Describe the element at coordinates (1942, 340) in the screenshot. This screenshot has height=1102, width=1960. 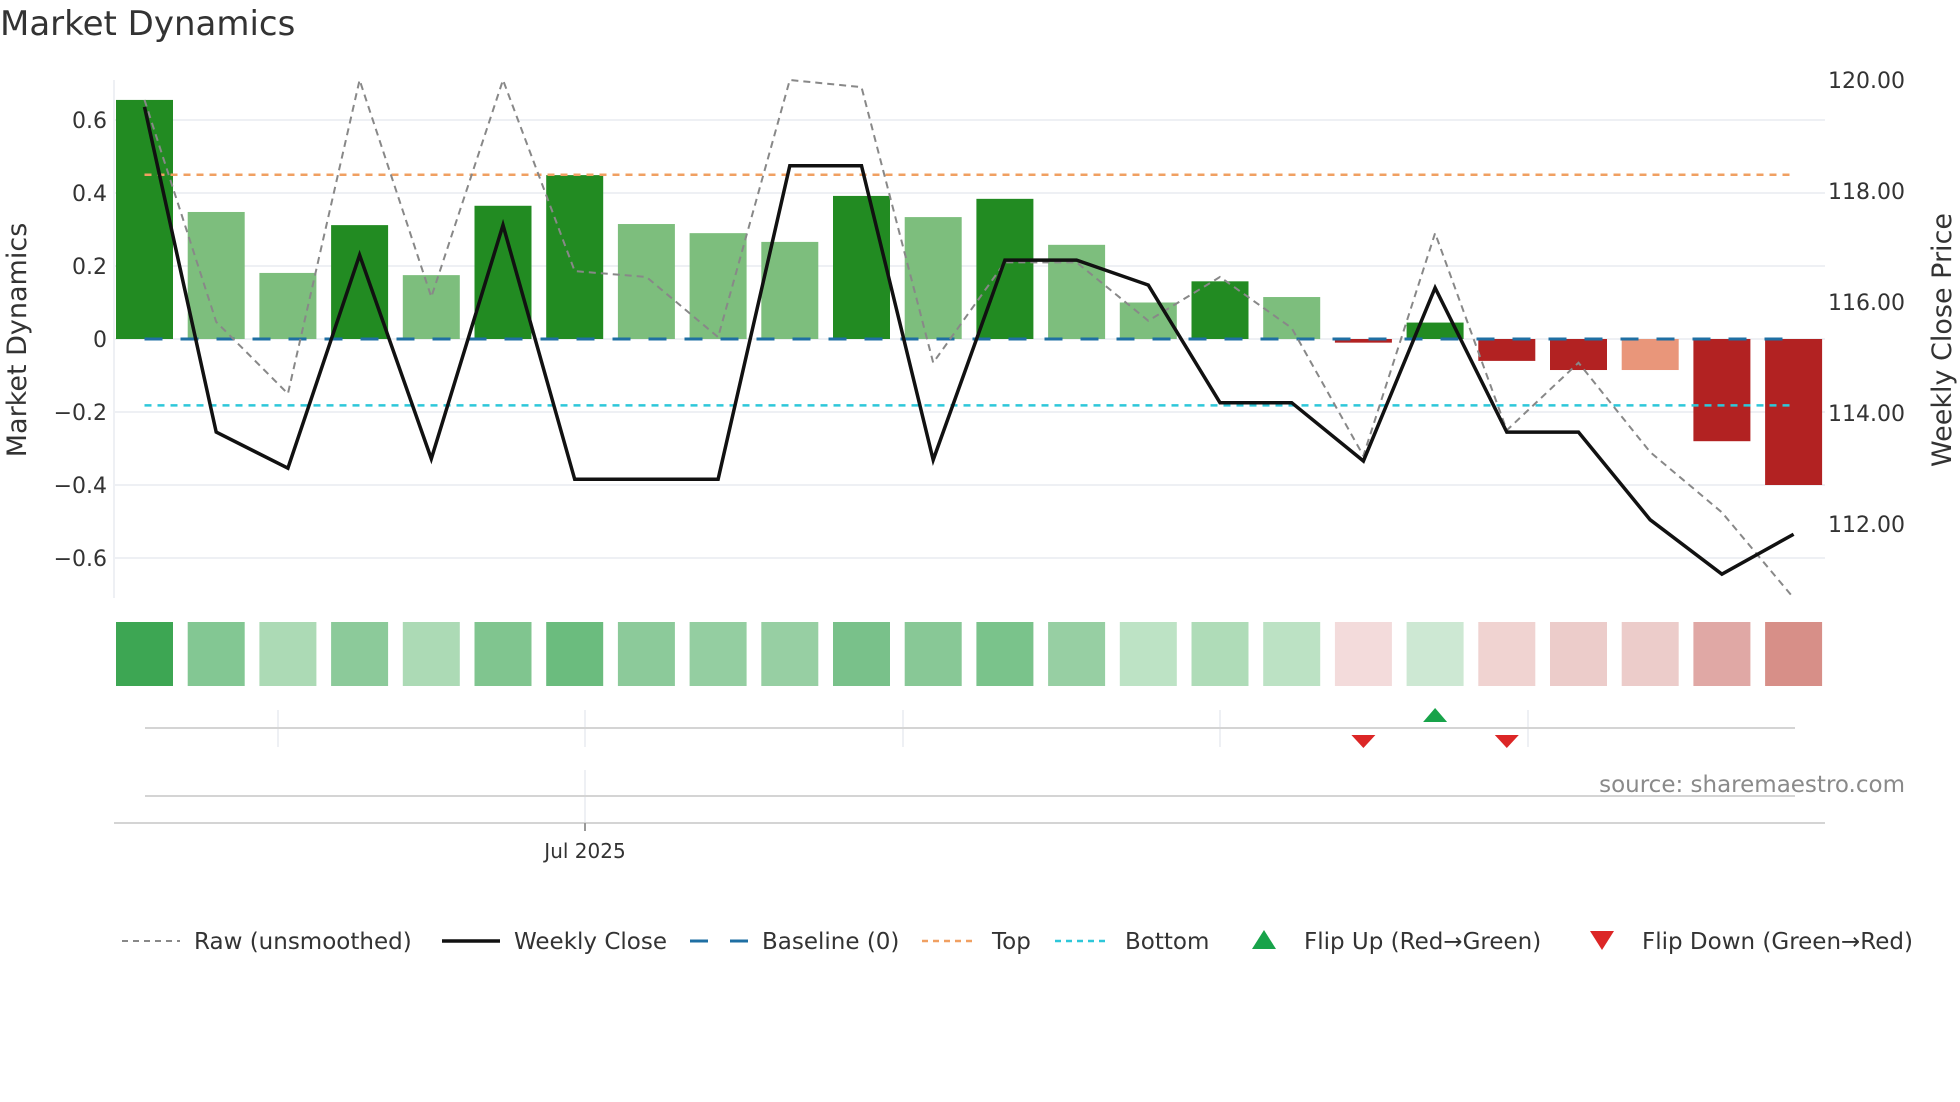
I see `right-axis-title: Weekly Close Price` at that location.